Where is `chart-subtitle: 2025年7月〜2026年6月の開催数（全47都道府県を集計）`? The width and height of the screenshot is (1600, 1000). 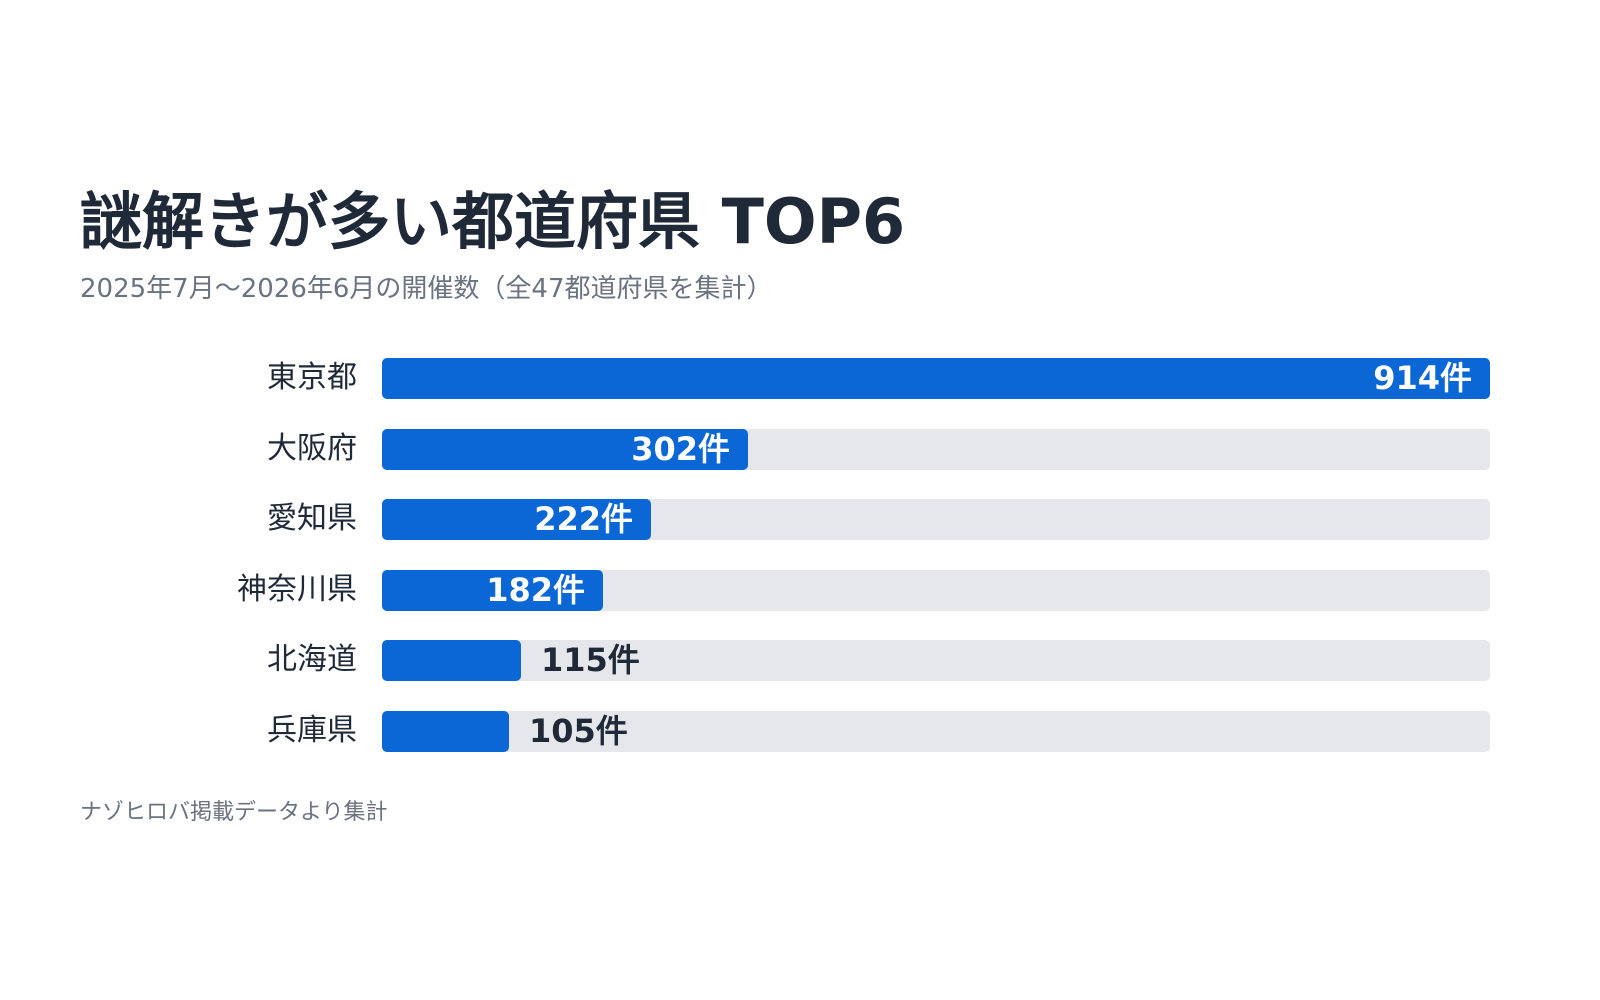
chart-subtitle: 2025年7月〜2026年6月の開催数（全47都道府県を集計） is located at coordinates (426, 289).